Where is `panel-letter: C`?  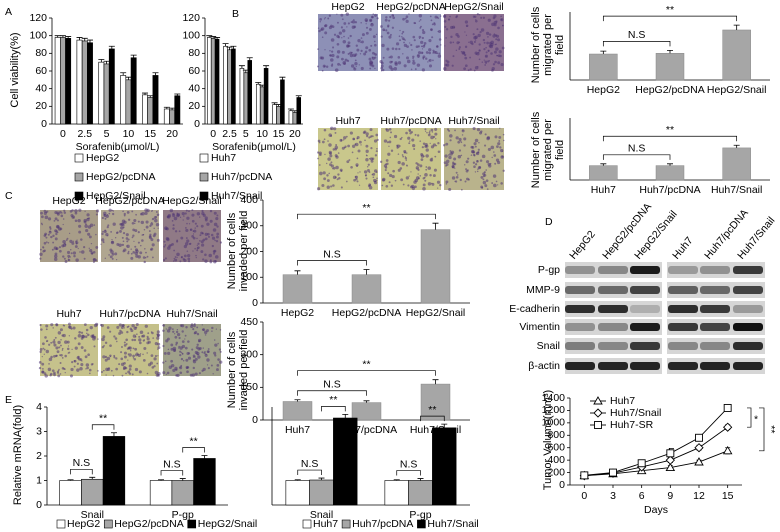 panel-letter: C is located at coordinates (9, 196).